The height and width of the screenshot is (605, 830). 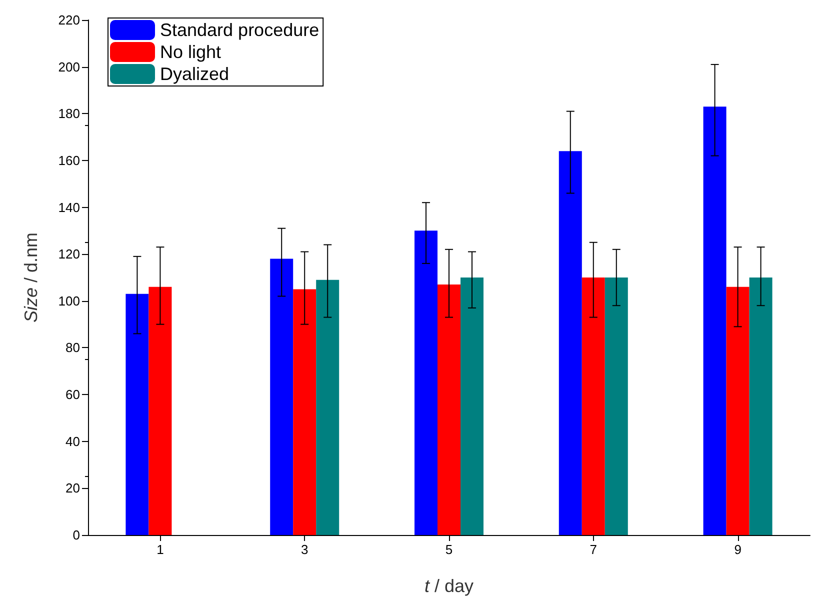 I want to click on x-axis-title: t / day, so click(x=449, y=586).